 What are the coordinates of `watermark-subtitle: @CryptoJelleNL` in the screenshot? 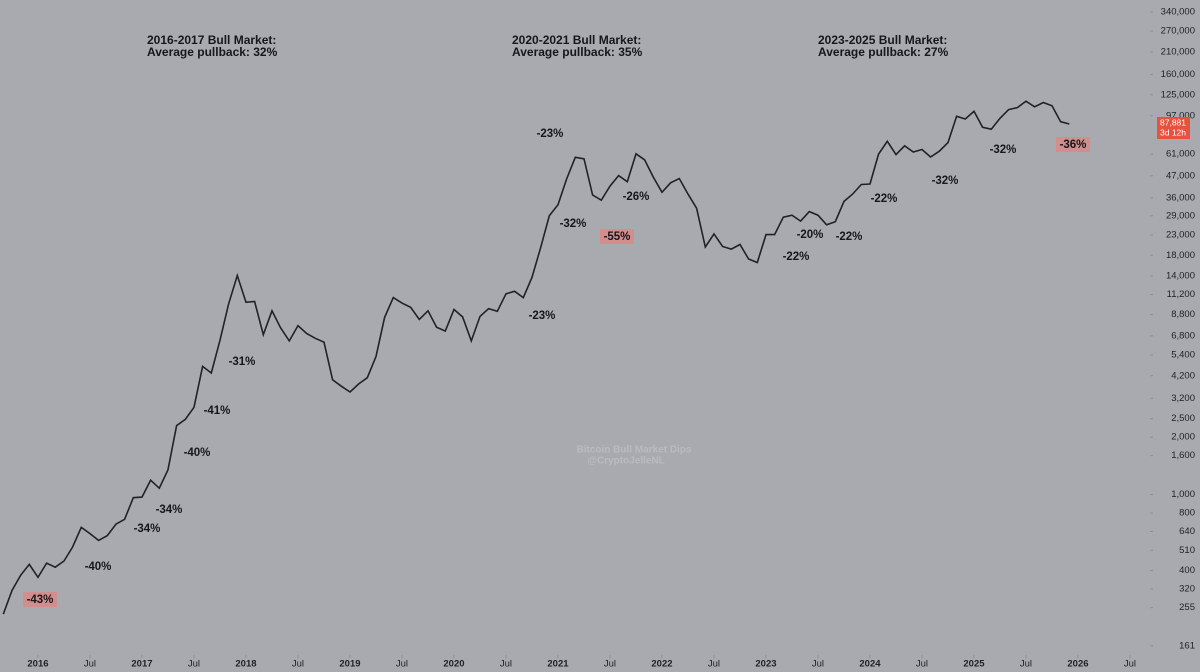 It's located at (626, 461).